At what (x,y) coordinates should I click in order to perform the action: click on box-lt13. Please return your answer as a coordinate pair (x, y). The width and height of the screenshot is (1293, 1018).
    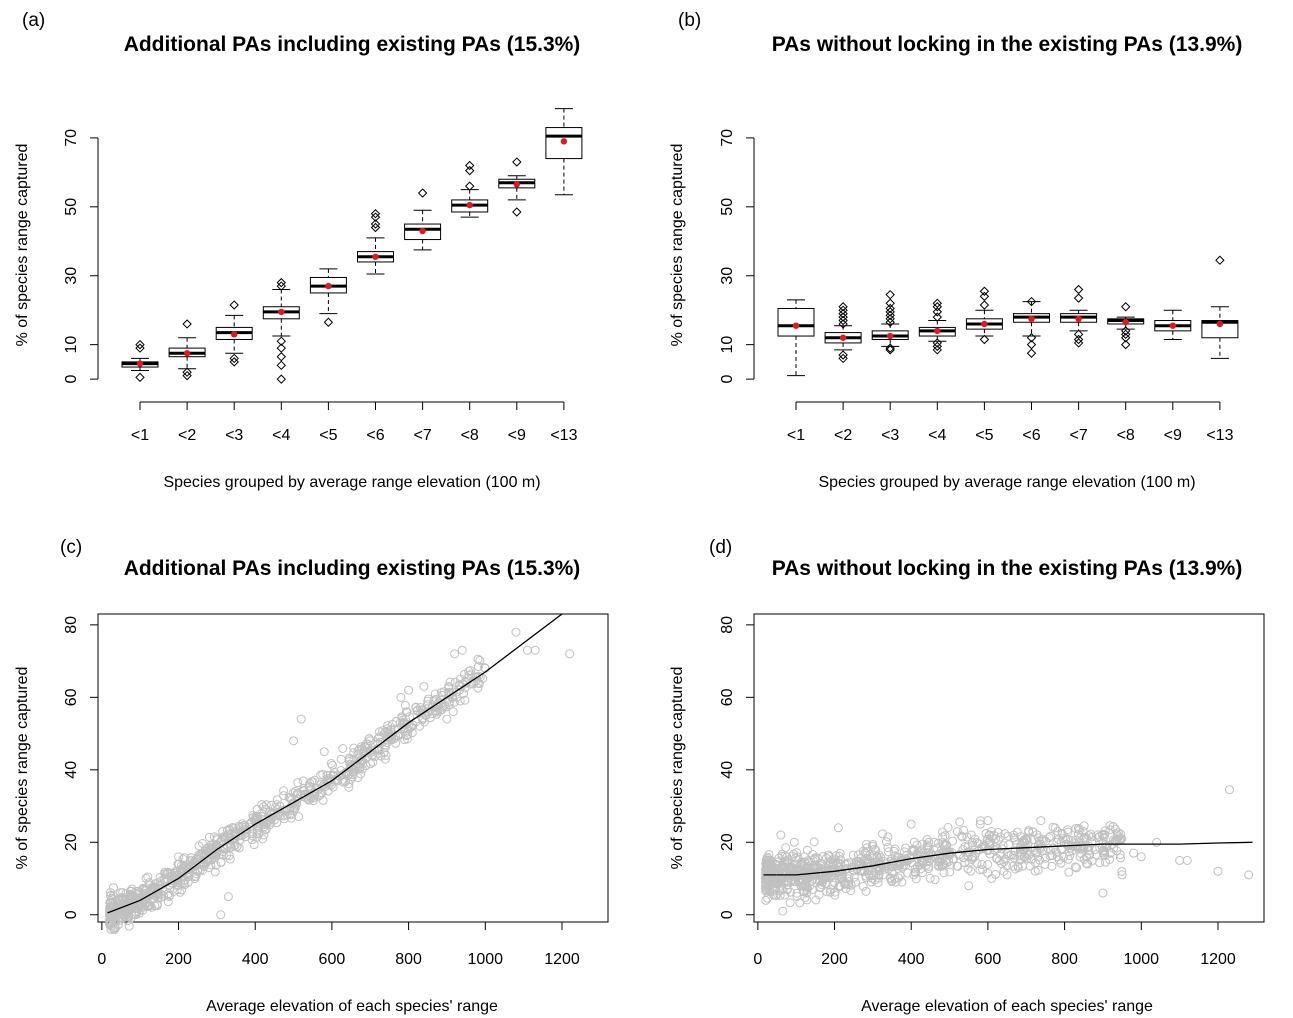
    Looking at the image, I should click on (564, 152).